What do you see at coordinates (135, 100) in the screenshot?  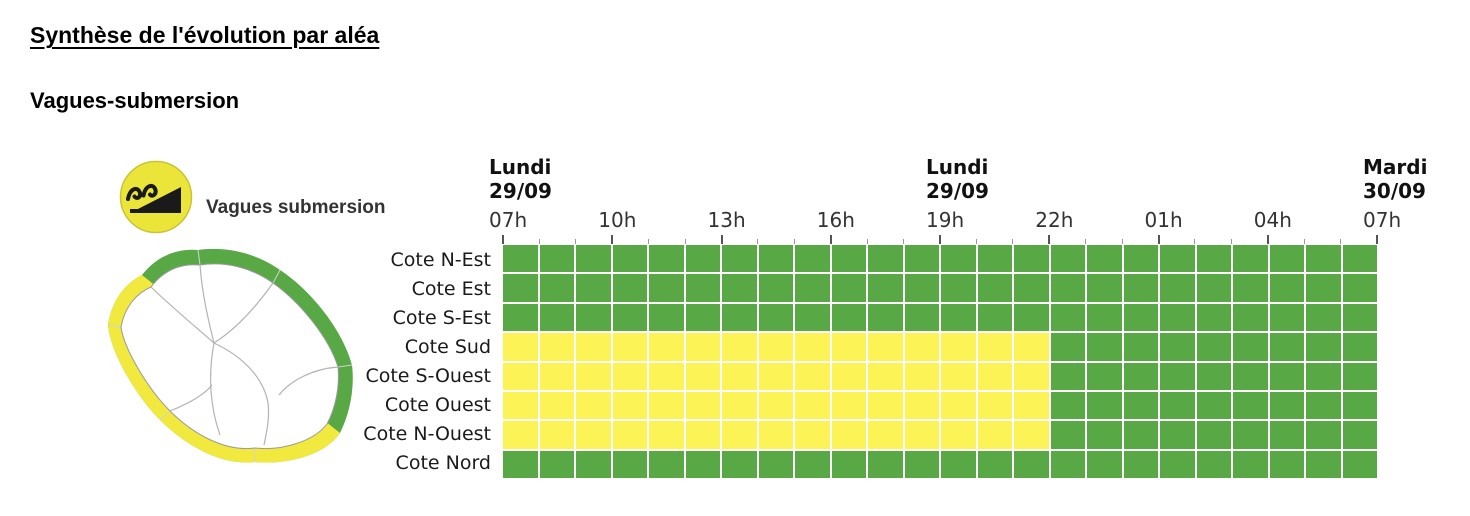 I see `hazard-section-title: Vagues-submersion` at bounding box center [135, 100].